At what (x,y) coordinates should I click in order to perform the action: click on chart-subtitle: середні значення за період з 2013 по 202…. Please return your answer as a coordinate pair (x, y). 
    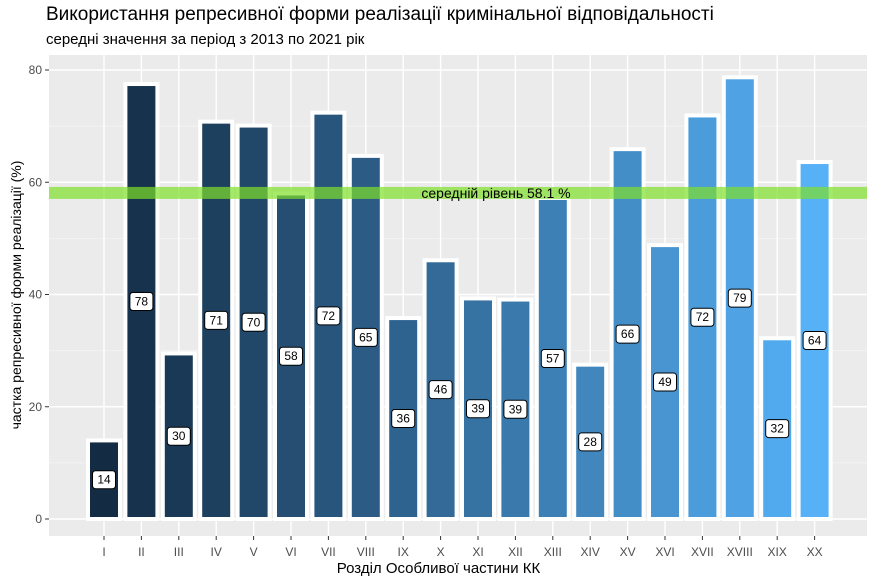
    Looking at the image, I should click on (205, 39).